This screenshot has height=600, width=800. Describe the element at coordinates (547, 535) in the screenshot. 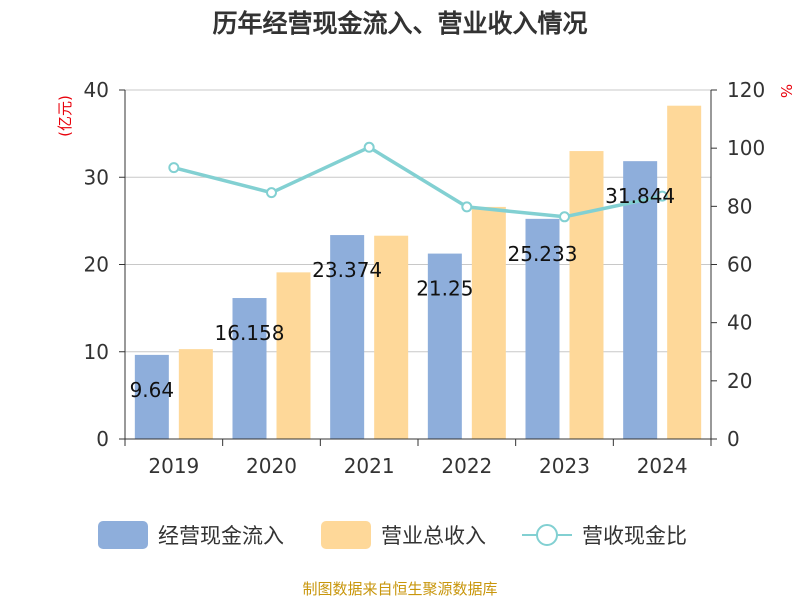

I see `legend-swatch-ratio-marker` at that location.